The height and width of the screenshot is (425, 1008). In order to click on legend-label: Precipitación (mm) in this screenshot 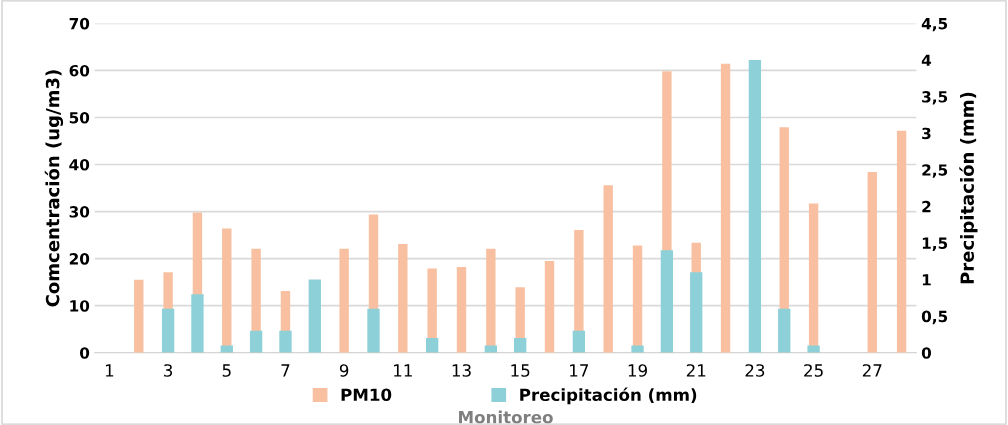, I will do `click(608, 396)`.